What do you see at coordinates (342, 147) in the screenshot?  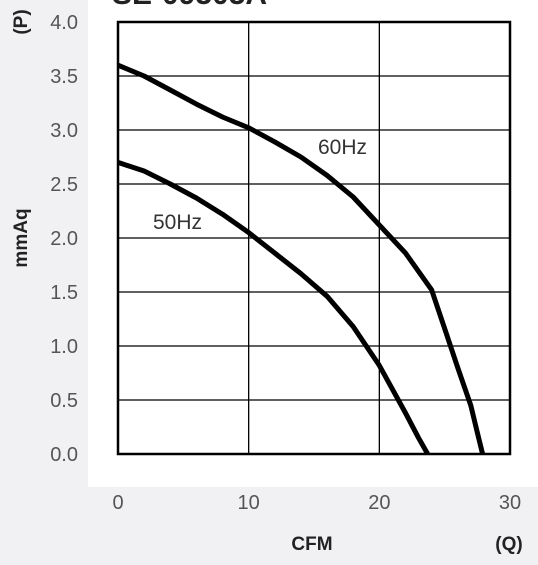 I see `series-label-60hz: 60Hz` at bounding box center [342, 147].